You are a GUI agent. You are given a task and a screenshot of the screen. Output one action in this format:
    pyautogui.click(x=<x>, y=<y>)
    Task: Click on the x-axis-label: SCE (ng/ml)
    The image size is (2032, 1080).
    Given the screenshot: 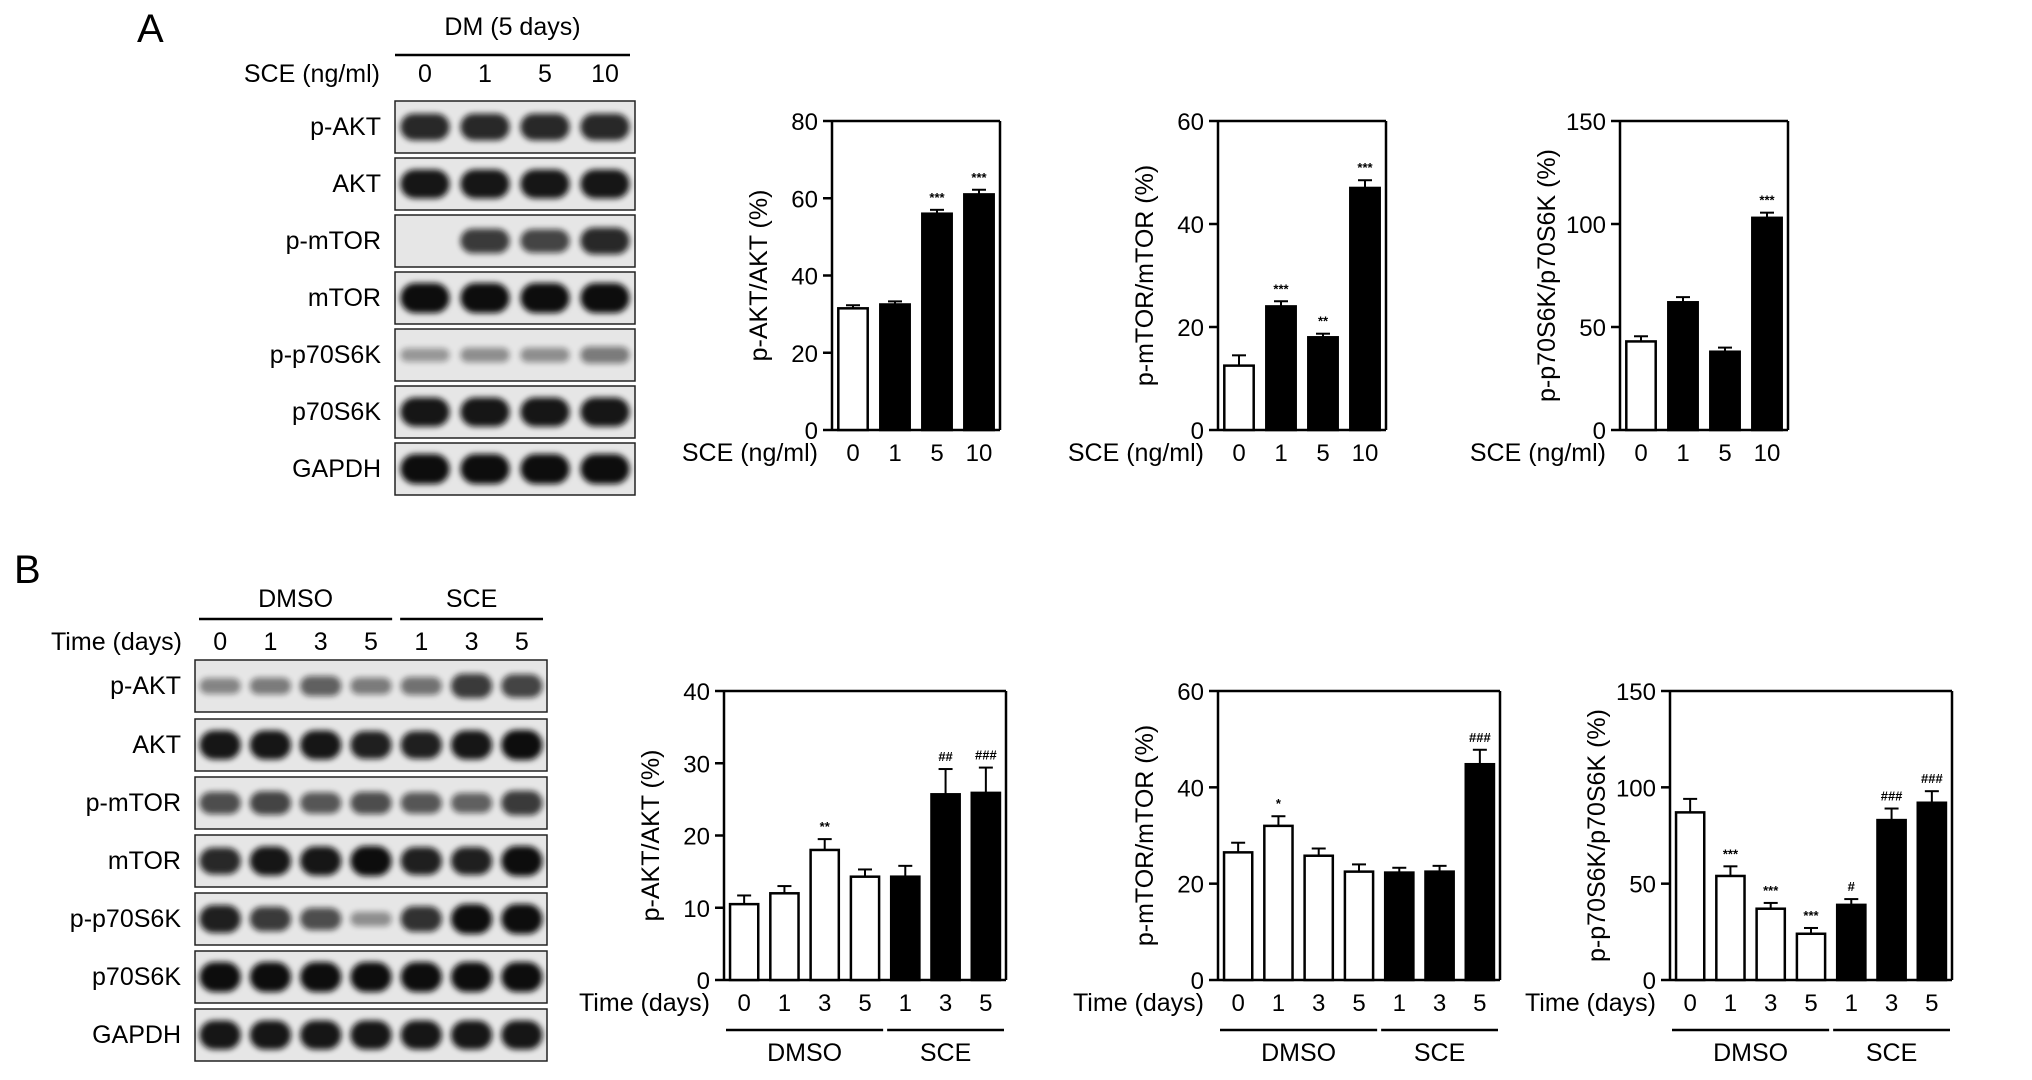 What is the action you would take?
    pyautogui.click(x=1538, y=453)
    